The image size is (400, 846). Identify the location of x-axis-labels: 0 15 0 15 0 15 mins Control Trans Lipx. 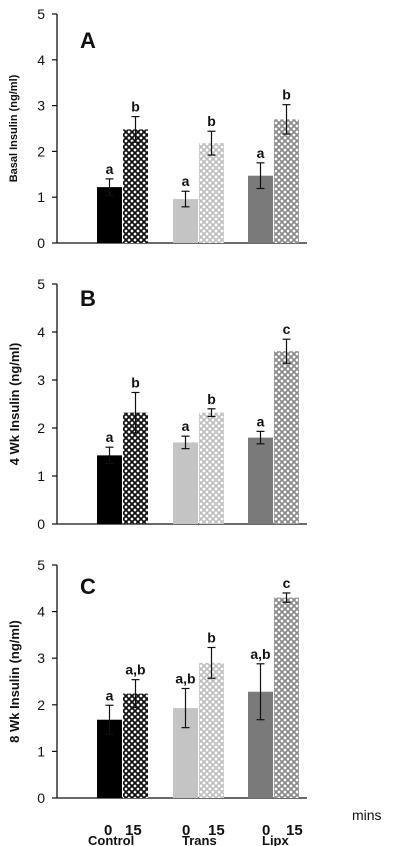
(235, 826).